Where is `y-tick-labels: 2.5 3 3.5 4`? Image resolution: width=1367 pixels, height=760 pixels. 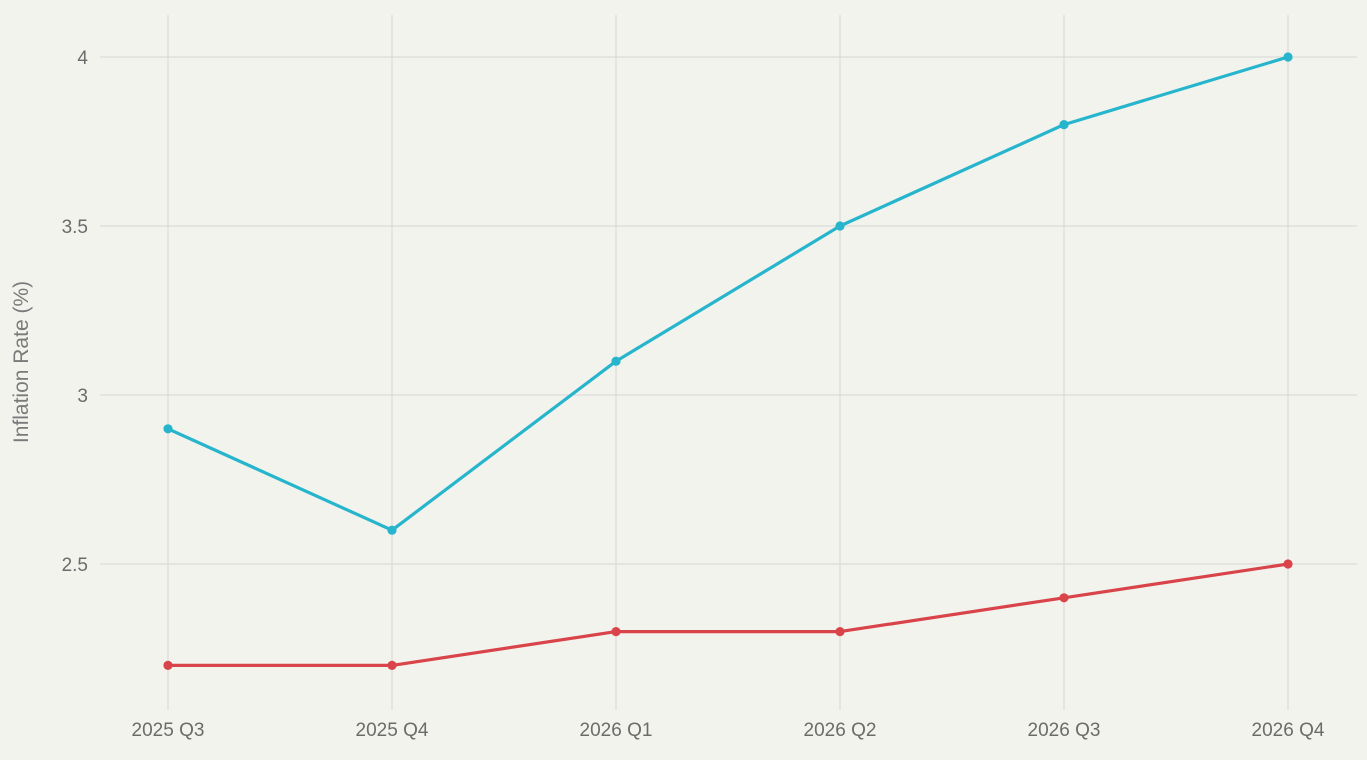 y-tick-labels: 2.5 3 3.5 4 is located at coordinates (75, 312).